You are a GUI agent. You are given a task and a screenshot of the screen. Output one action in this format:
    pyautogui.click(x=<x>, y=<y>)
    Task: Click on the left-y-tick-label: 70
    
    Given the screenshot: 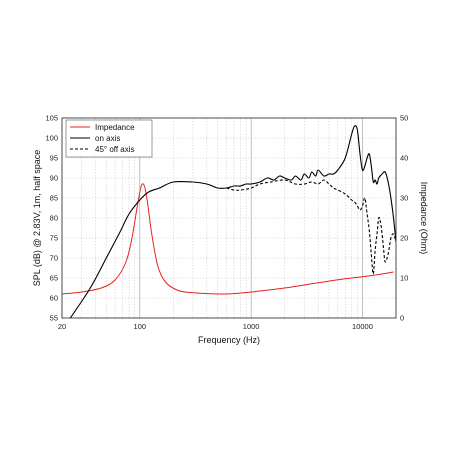 What is the action you would take?
    pyautogui.click(x=54, y=258)
    